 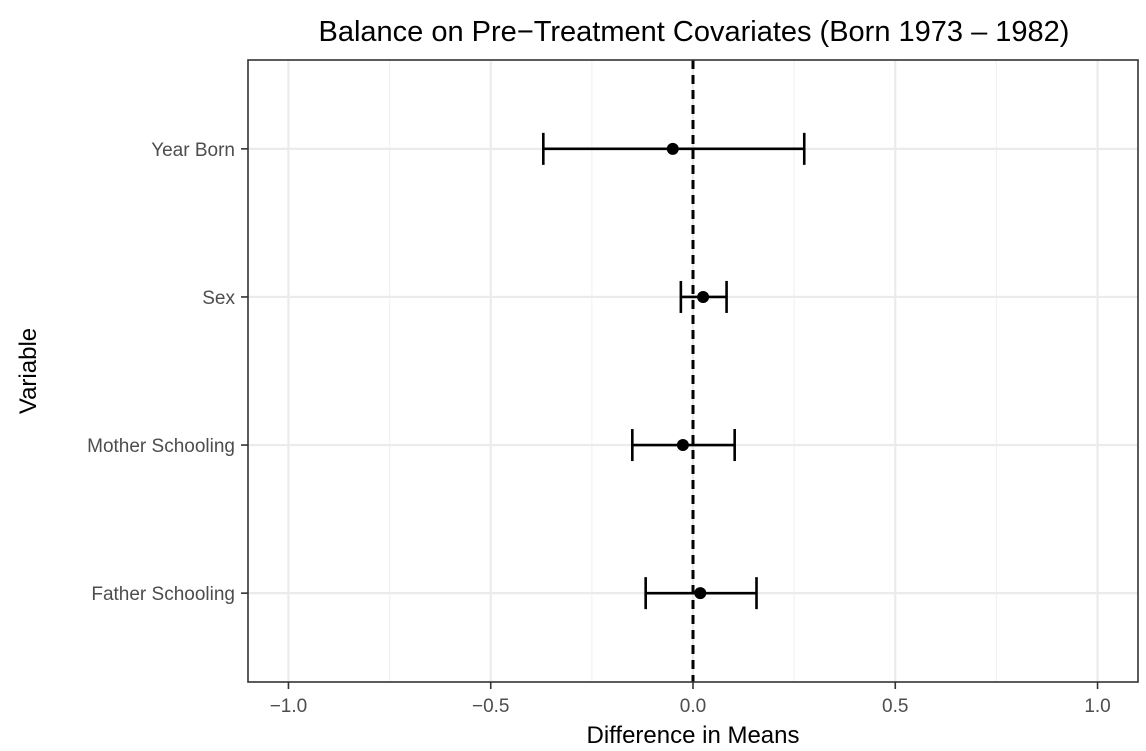 I want to click on y-tick-label: Mother Schooling, so click(x=161, y=446).